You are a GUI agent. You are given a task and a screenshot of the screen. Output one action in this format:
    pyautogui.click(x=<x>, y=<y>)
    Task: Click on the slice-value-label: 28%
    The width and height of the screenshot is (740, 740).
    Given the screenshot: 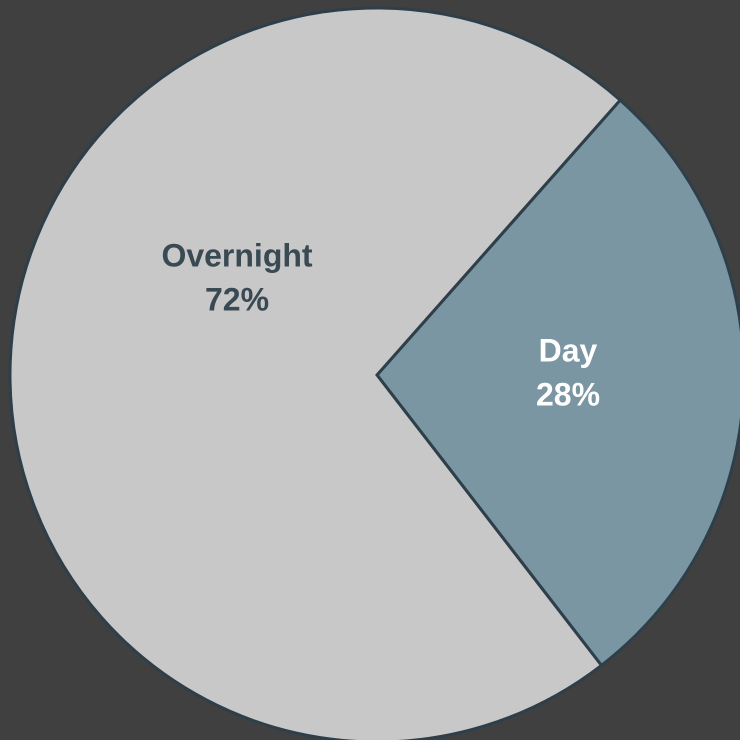 What is the action you would take?
    pyautogui.click(x=568, y=394)
    